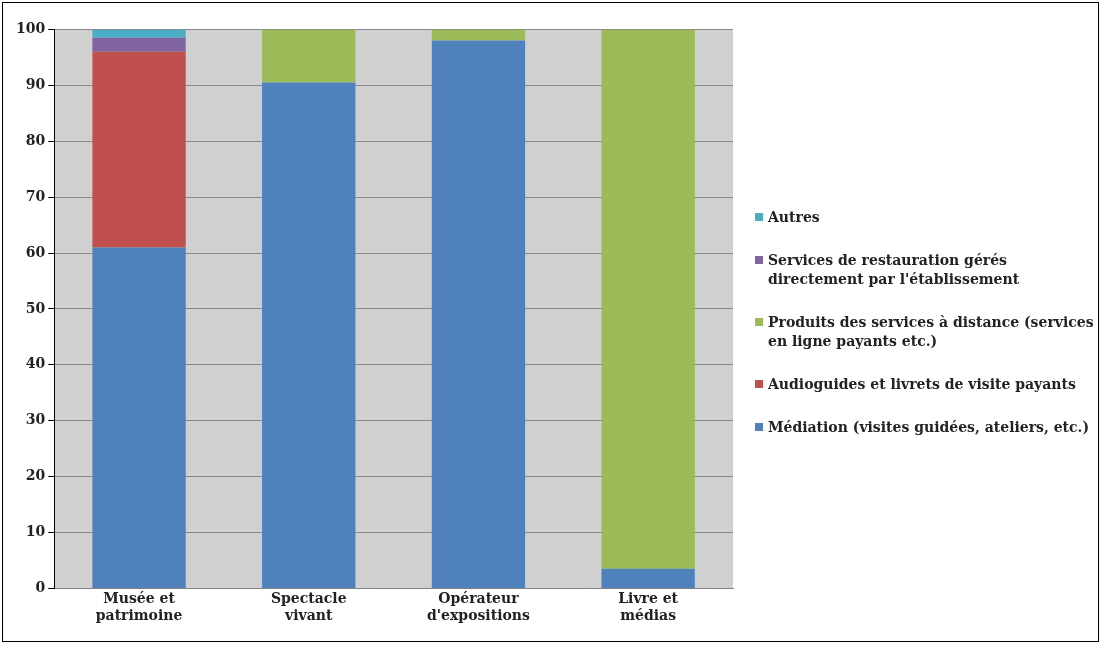 The image size is (1103, 646). I want to click on legend-label: Audioguides et livrets de visite payants, so click(922, 384).